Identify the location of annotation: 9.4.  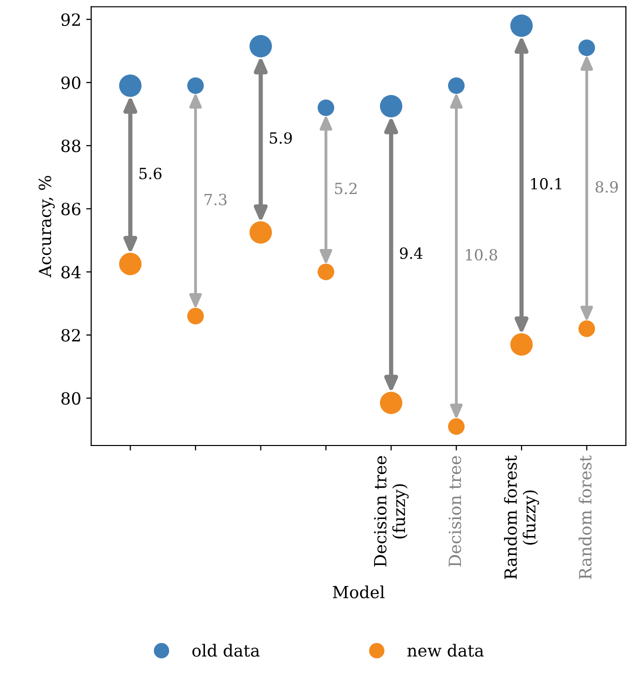
(411, 253).